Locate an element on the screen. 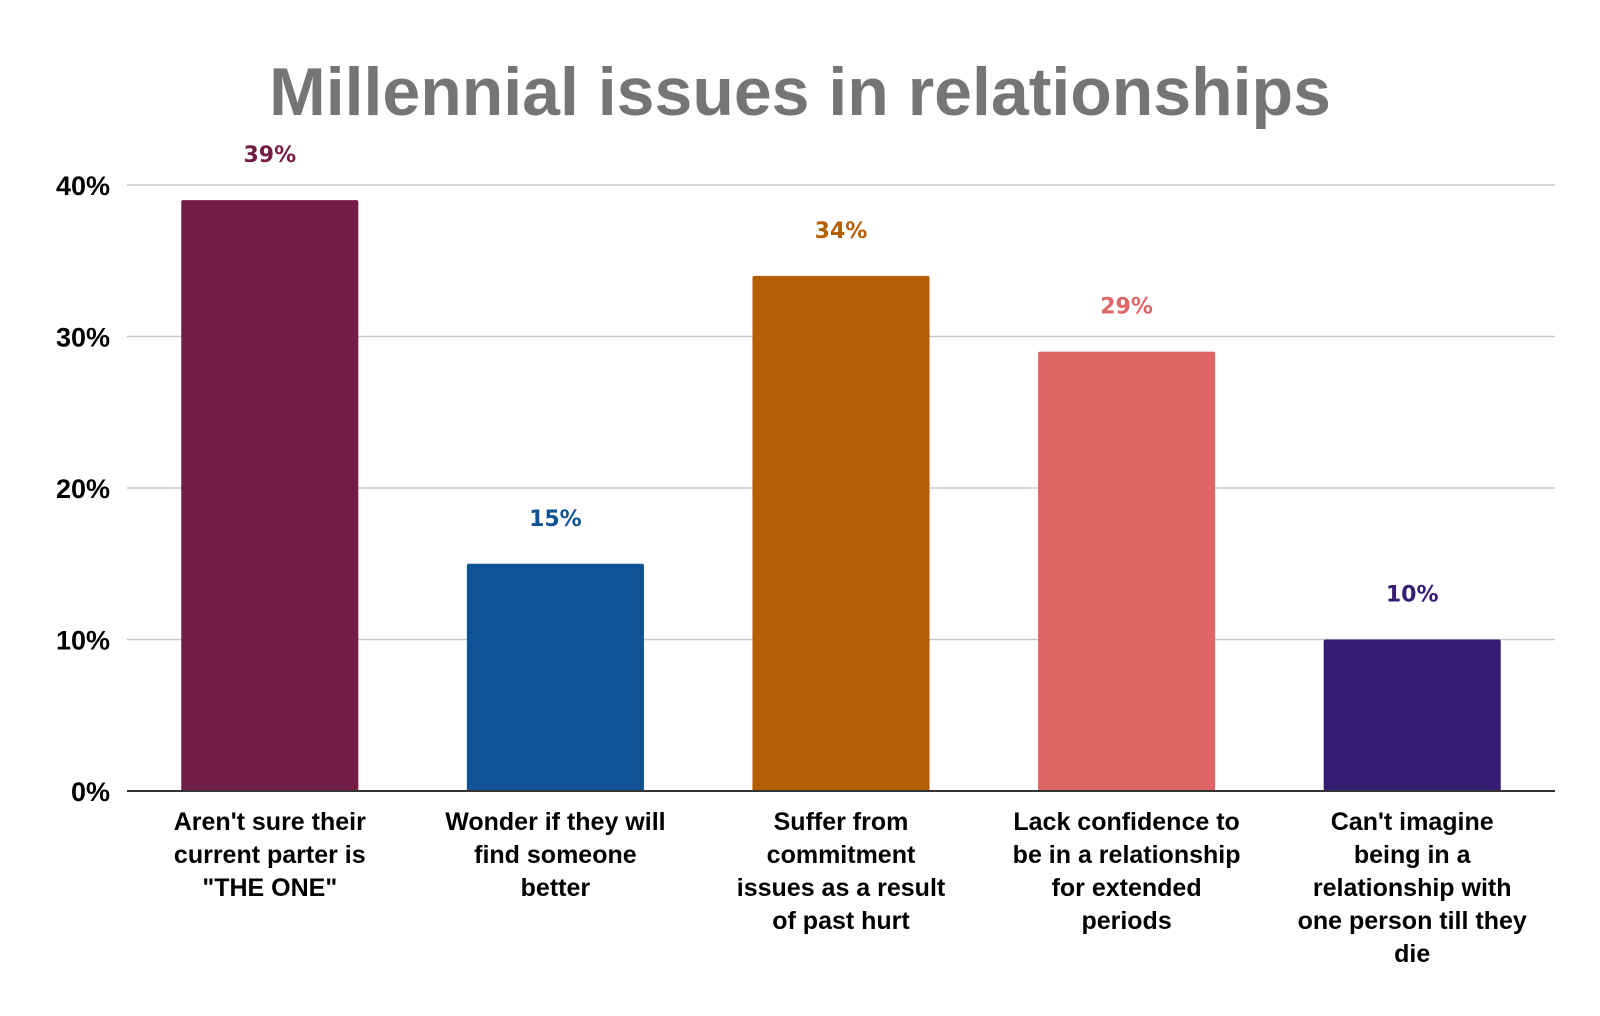 The width and height of the screenshot is (1600, 1016). data-label: 15% is located at coordinates (555, 519).